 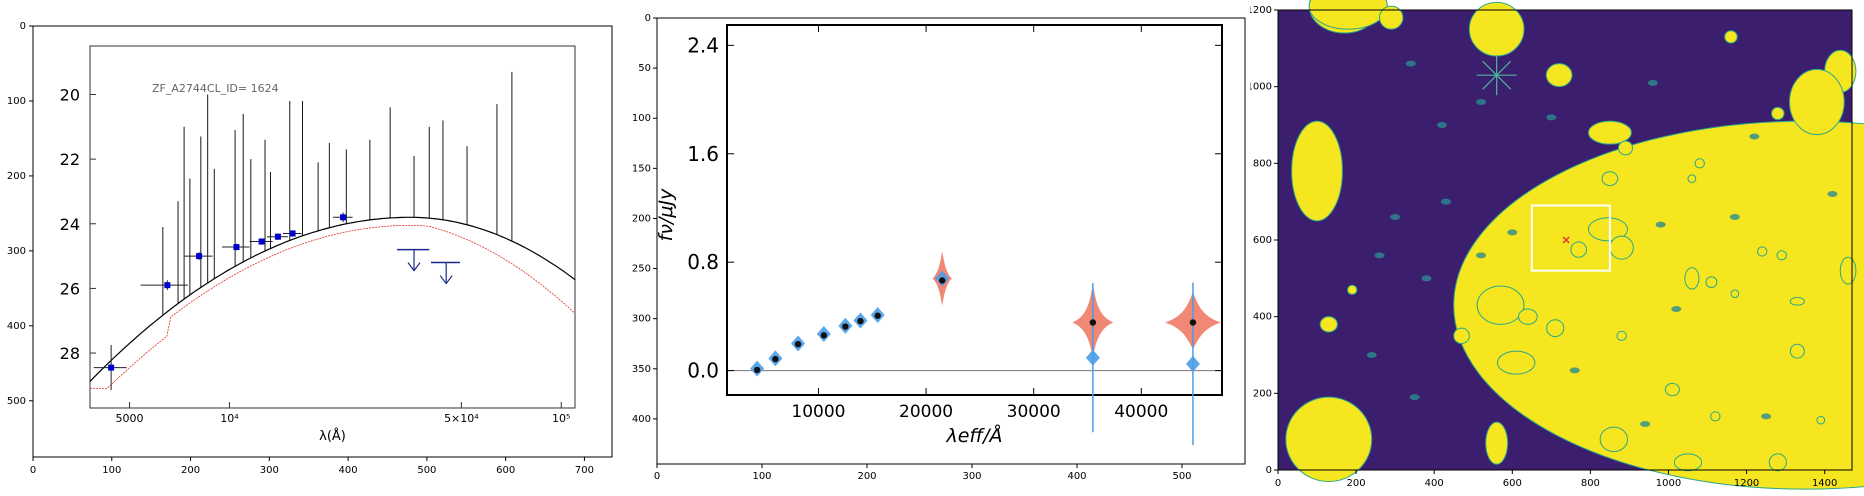 What do you see at coordinates (1261, 10) in the screenshot?
I see `y-tick-label: 1200` at bounding box center [1261, 10].